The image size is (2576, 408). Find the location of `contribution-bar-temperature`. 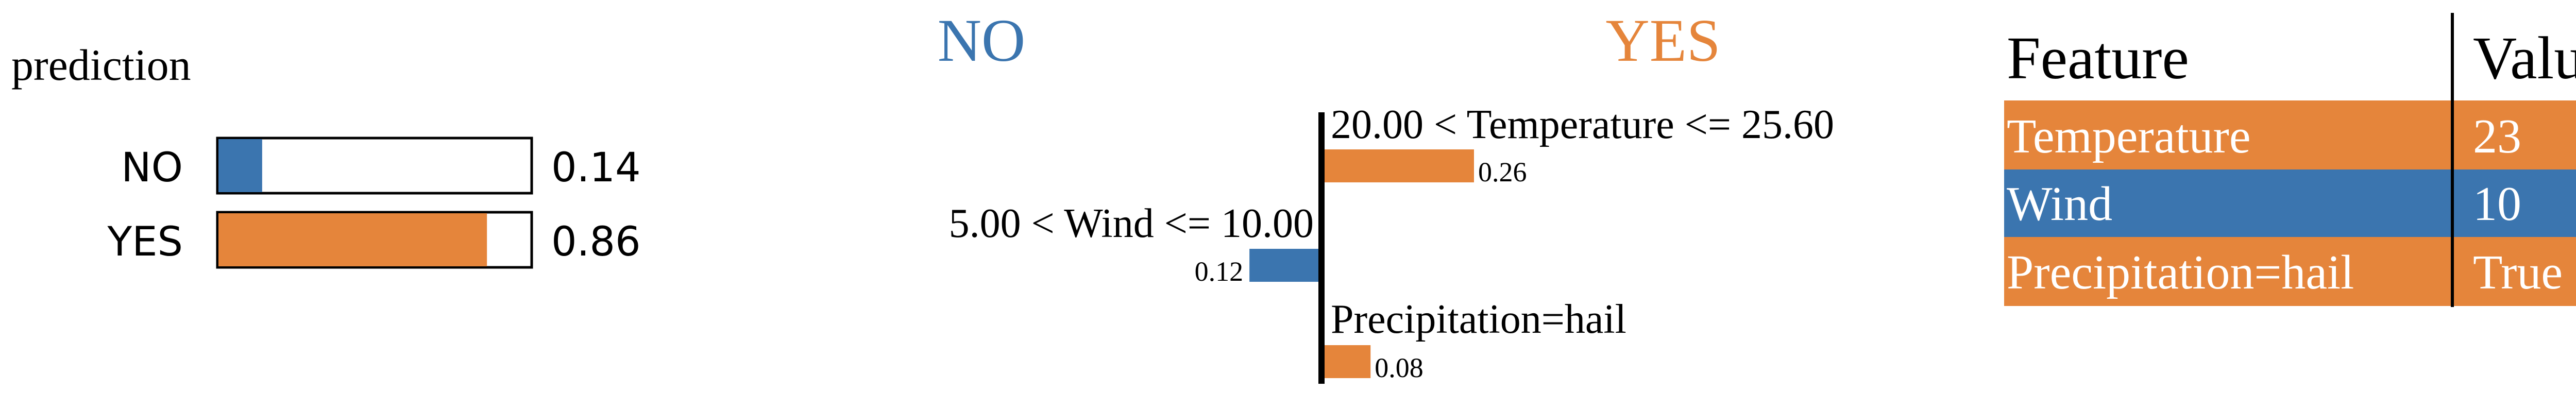

contribution-bar-temperature is located at coordinates (1399, 165).